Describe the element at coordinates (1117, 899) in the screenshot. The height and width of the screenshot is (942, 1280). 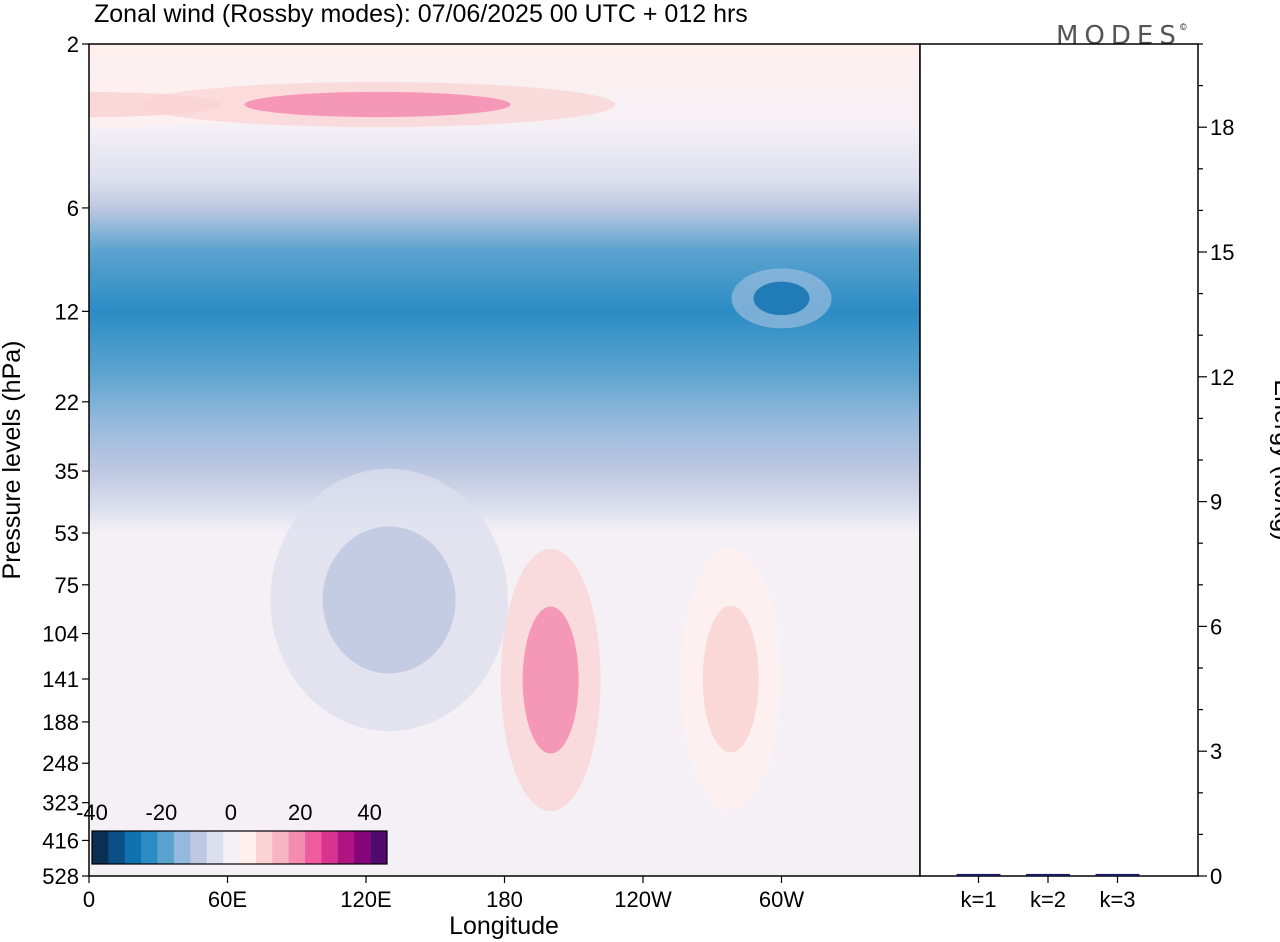
I see `wavenumber-tick-label: k=3` at that location.